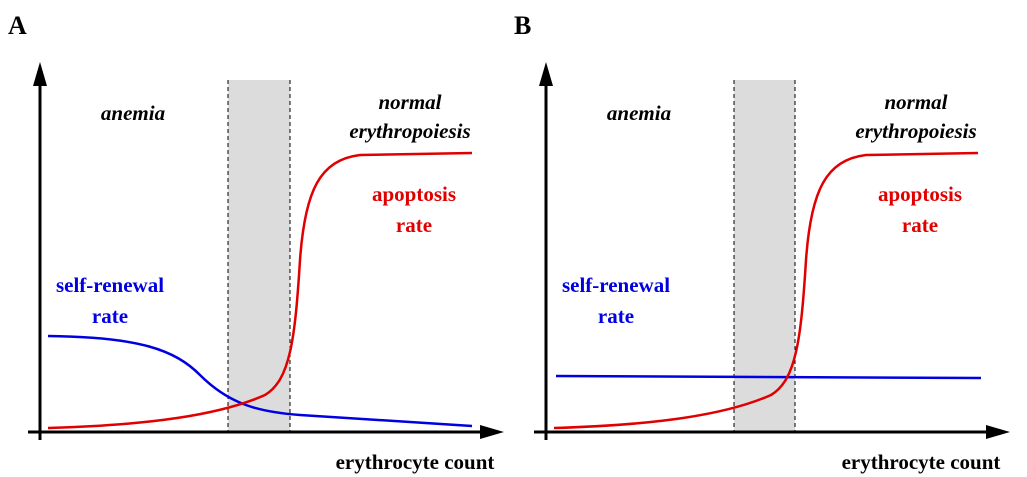 Image resolution: width=1027 pixels, height=477 pixels. Describe the element at coordinates (522, 25) in the screenshot. I see `panel-label: B` at that location.